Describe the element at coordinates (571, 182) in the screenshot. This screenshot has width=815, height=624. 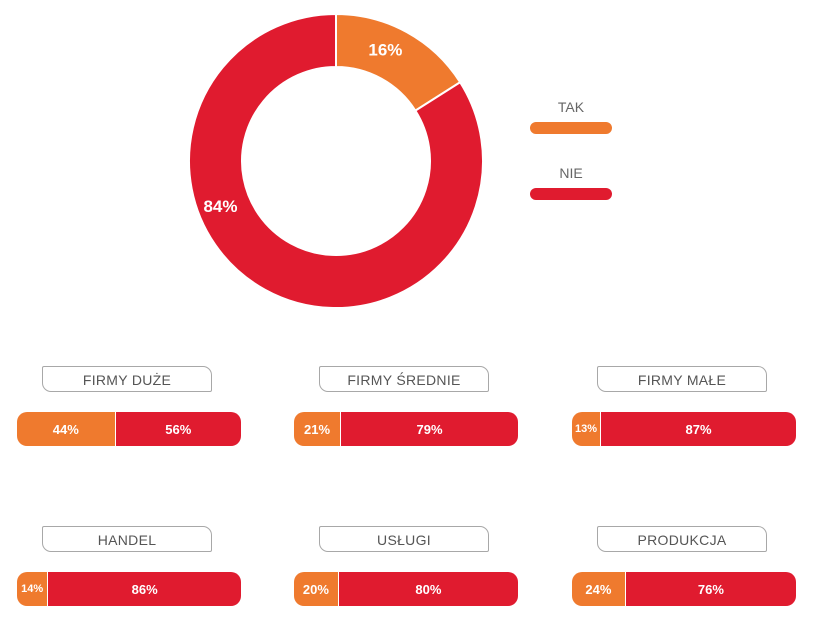
I see `legend-item-nie: NIE` at that location.